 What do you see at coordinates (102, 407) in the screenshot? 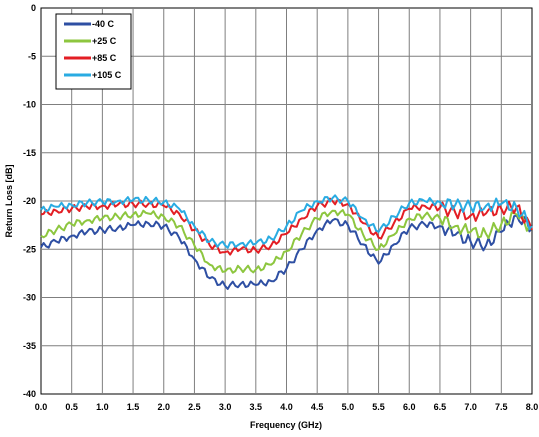
I see `x-tick-label: 1.0` at bounding box center [102, 407].